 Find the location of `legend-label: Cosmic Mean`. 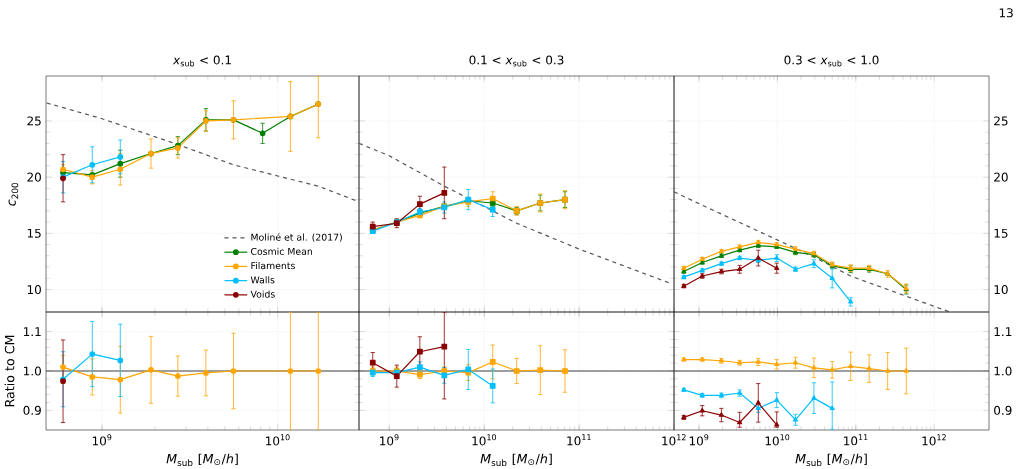

legend-label: Cosmic Mean is located at coordinates (281, 251).